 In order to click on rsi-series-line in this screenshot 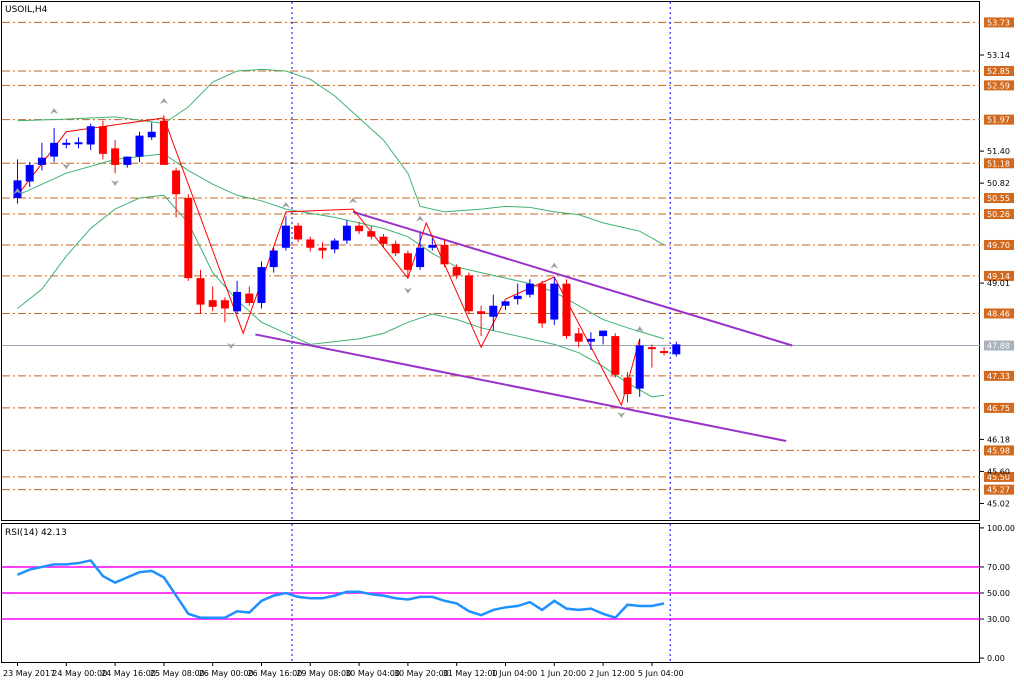, I will do `click(341, 589)`.